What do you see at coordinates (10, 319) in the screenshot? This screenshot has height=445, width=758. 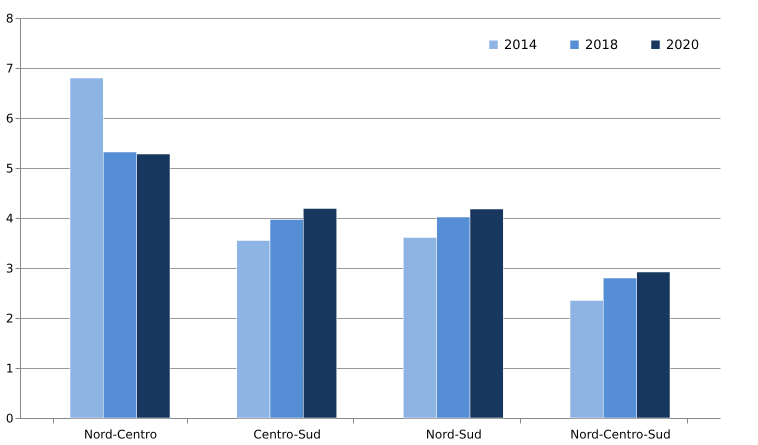 I see `y-tick-label: 2` at bounding box center [10, 319].